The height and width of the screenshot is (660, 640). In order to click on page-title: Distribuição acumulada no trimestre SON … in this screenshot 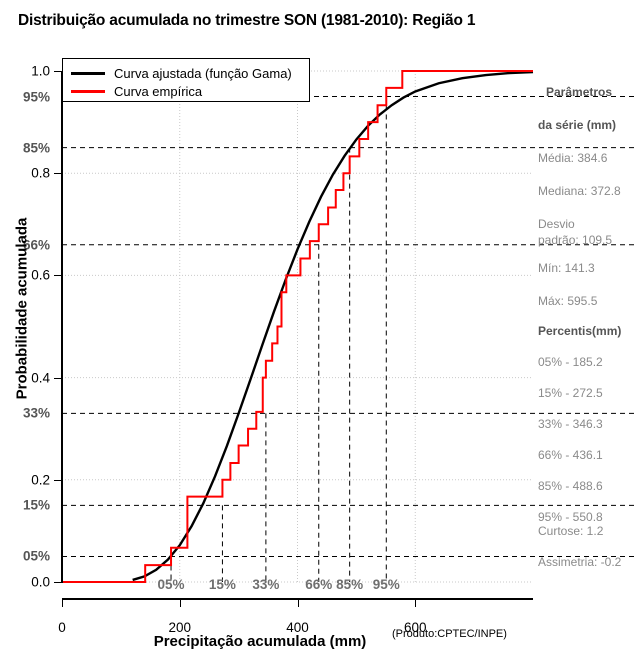, I will do `click(247, 20)`.